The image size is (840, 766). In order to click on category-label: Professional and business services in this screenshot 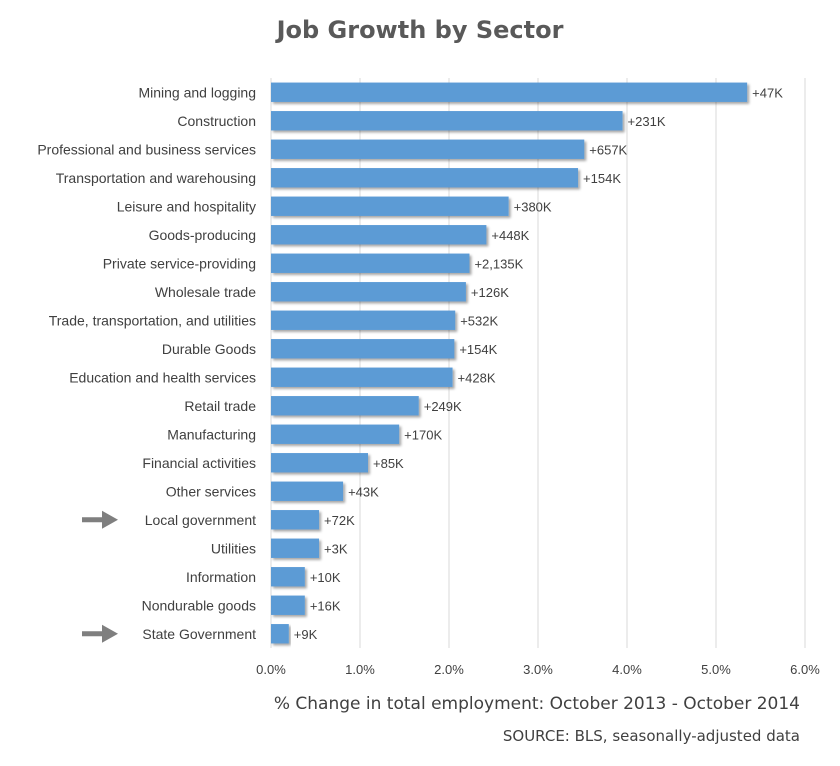, I will do `click(146, 149)`.